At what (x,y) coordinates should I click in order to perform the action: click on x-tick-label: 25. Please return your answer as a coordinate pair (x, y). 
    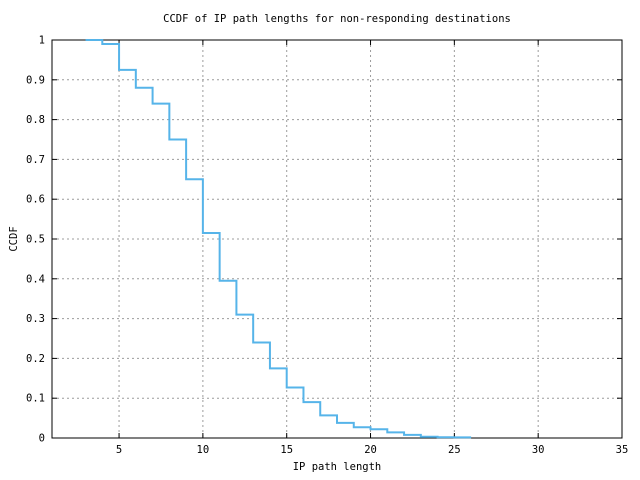
    Looking at the image, I should click on (454, 450).